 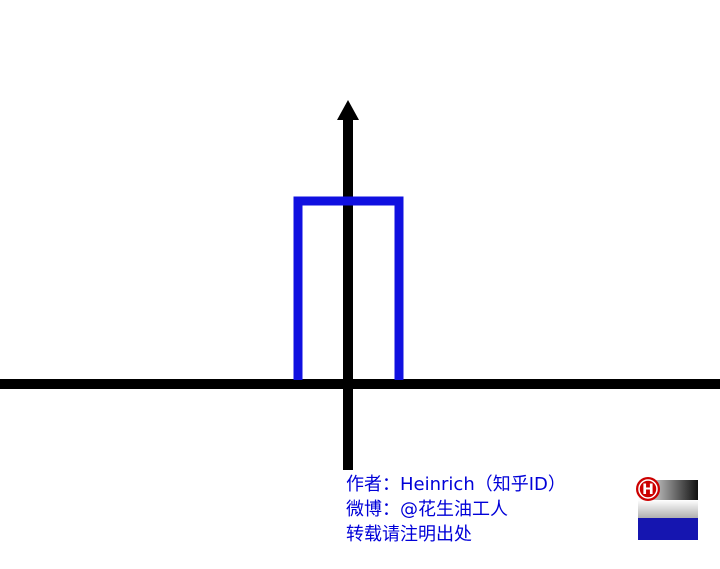 I want to click on credit-weibo-line: 微博：@花生油工人, so click(x=427, y=509).